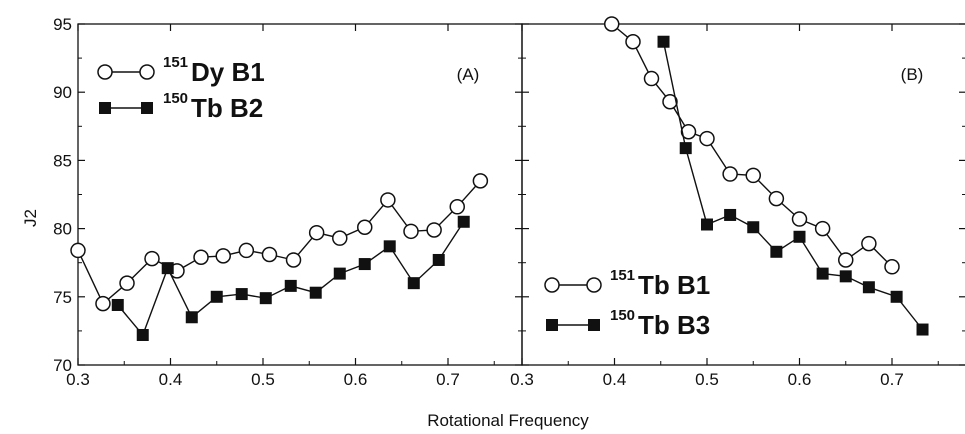 This screenshot has width=965, height=434. What do you see at coordinates (674, 325) in the screenshot?
I see `legend-label: Tb B3` at bounding box center [674, 325].